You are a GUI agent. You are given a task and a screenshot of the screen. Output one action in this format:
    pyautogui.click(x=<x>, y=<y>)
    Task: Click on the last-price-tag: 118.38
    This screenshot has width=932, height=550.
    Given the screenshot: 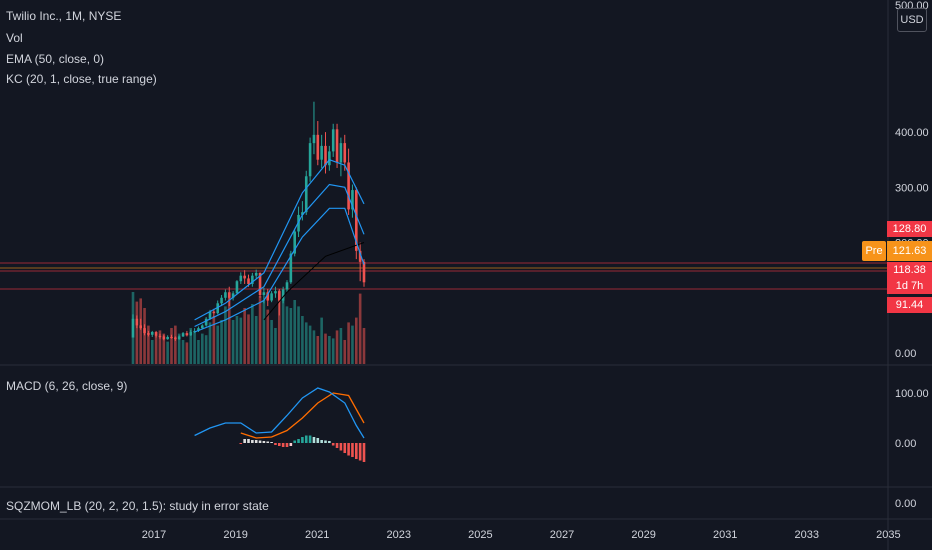 What is the action you would take?
    pyautogui.click(x=909, y=270)
    